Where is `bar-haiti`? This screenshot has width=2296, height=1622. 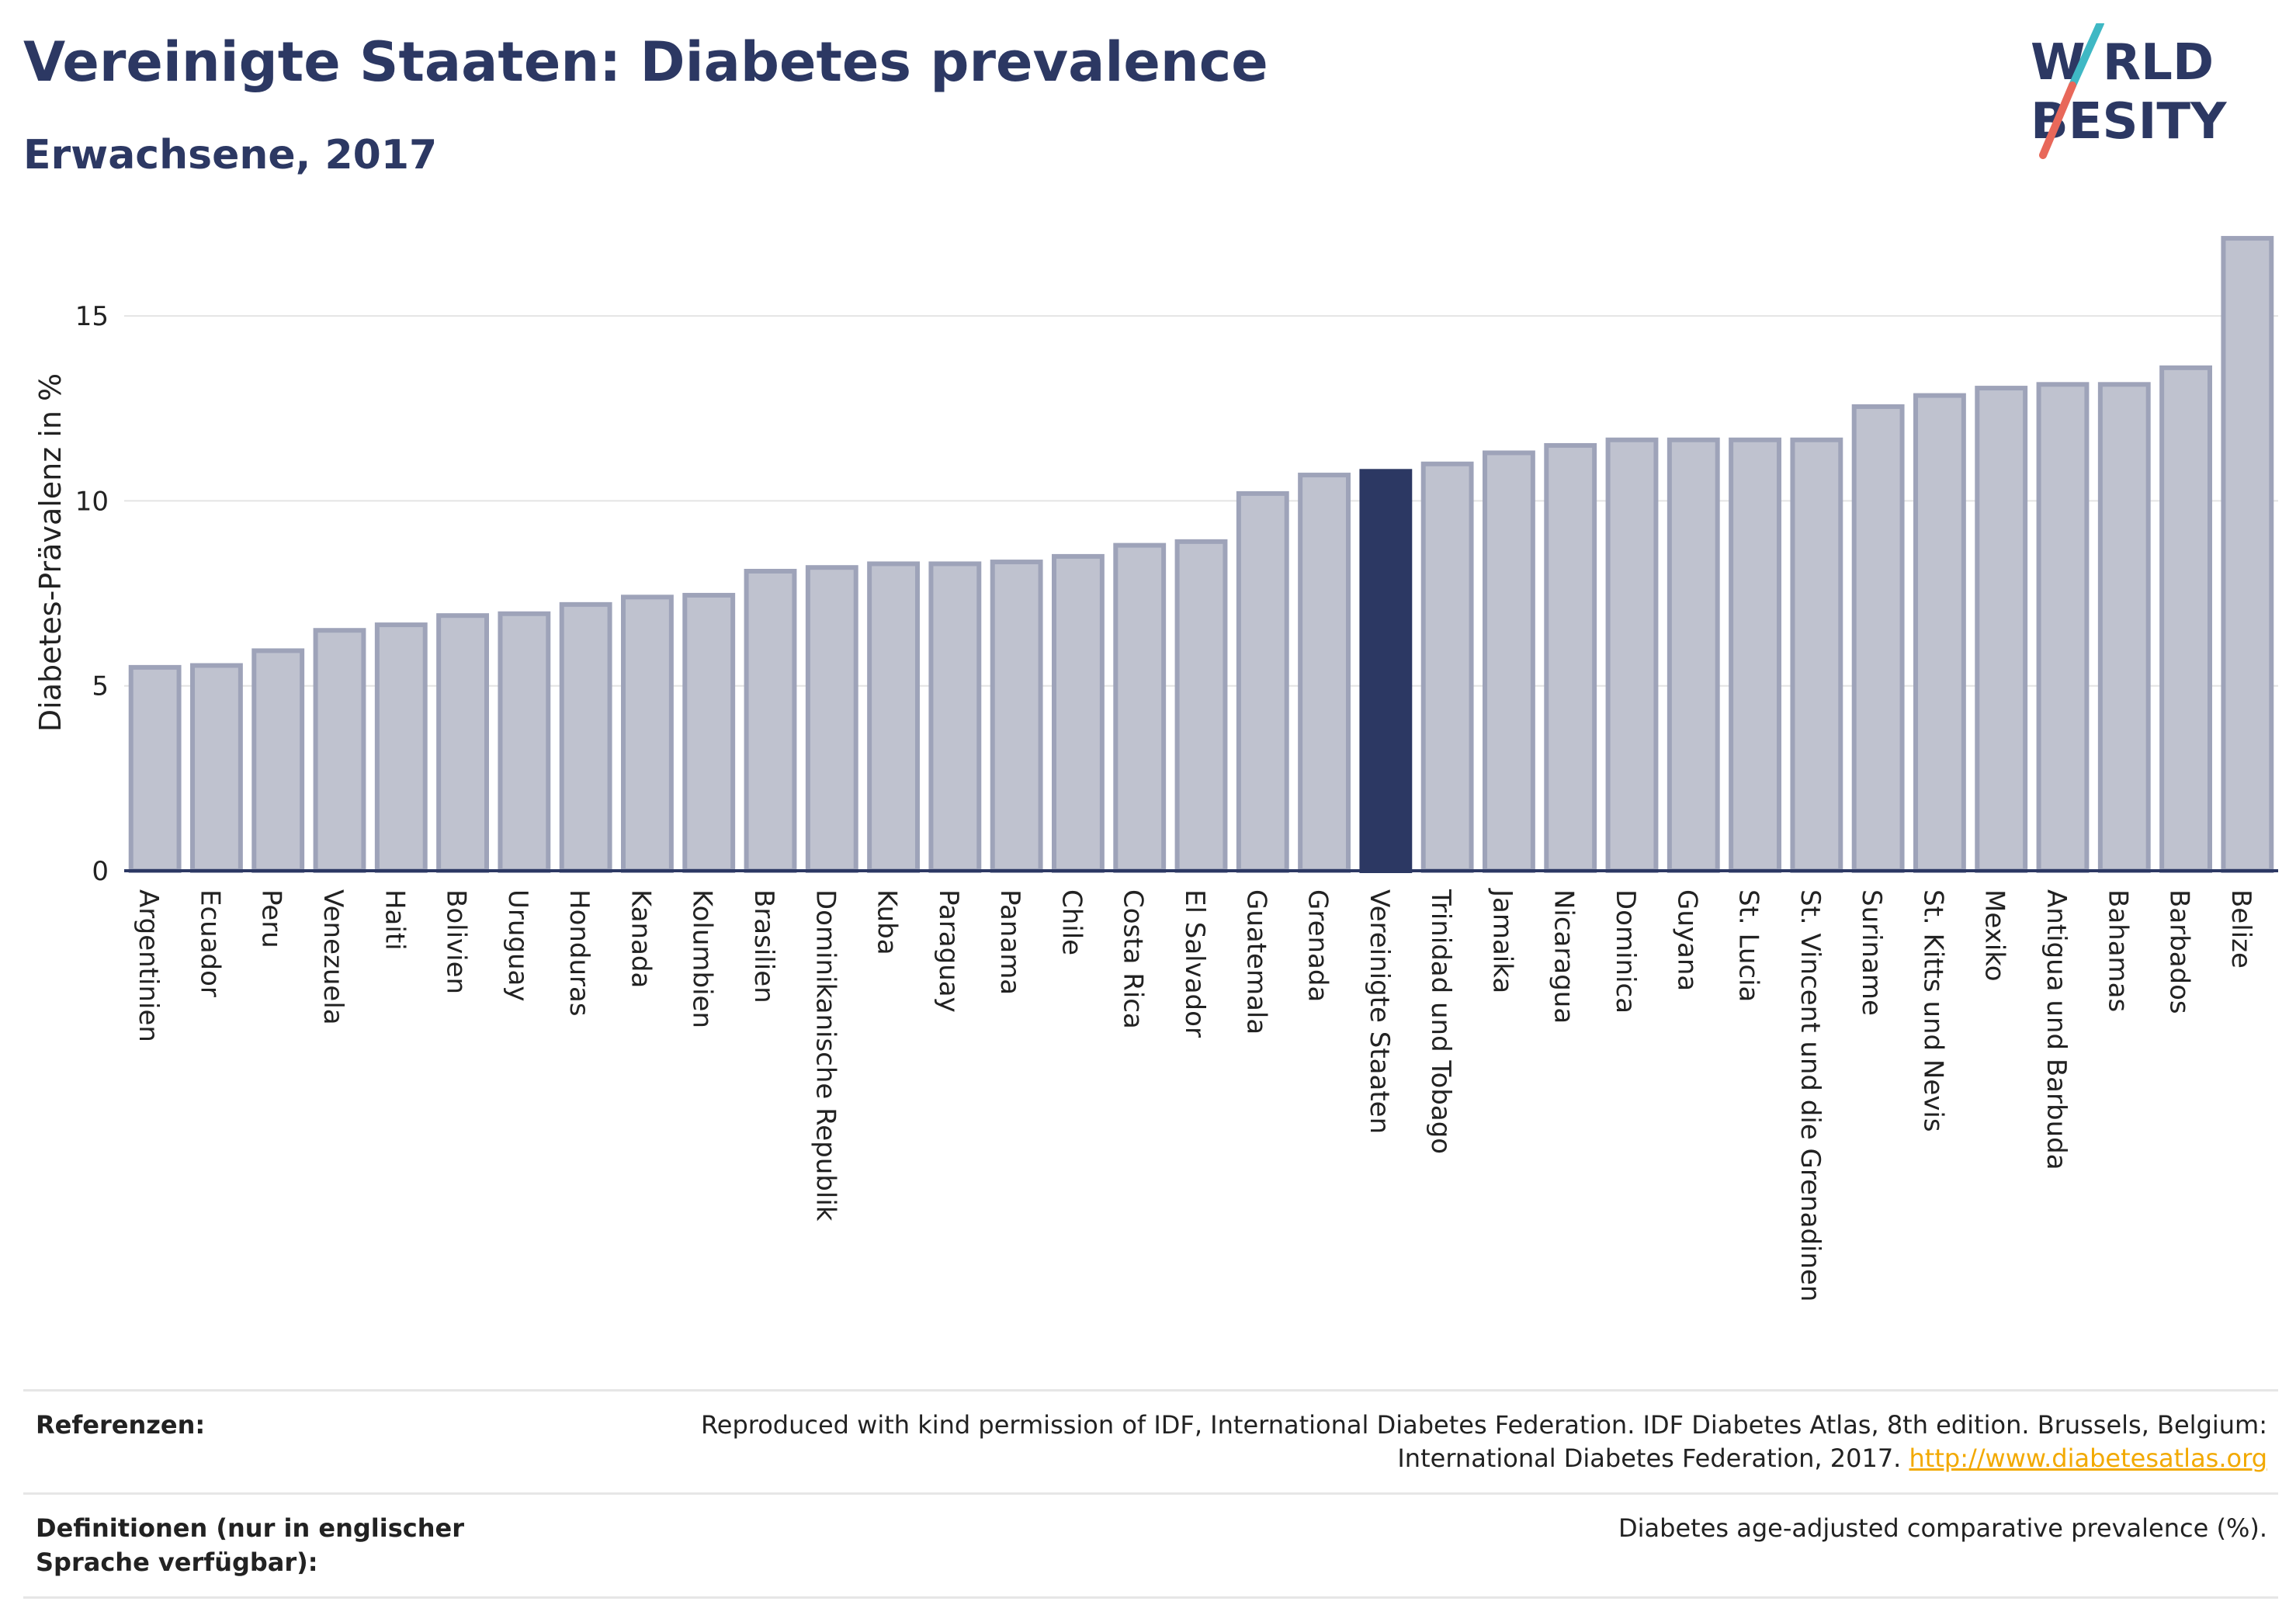 bar-haiti is located at coordinates (401, 748).